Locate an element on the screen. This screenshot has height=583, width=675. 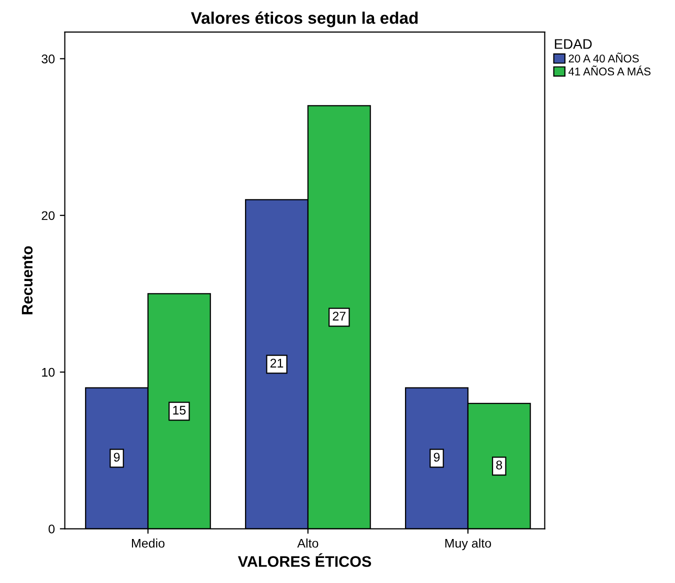
data-label: 8 is located at coordinates (499, 465).